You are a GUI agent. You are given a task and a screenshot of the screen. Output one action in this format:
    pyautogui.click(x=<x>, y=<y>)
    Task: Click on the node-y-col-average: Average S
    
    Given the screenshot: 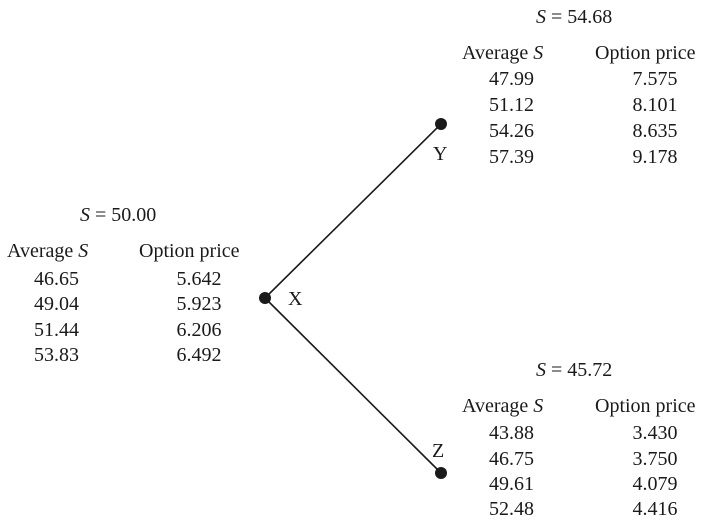 What is the action you would take?
    pyautogui.click(x=502, y=53)
    